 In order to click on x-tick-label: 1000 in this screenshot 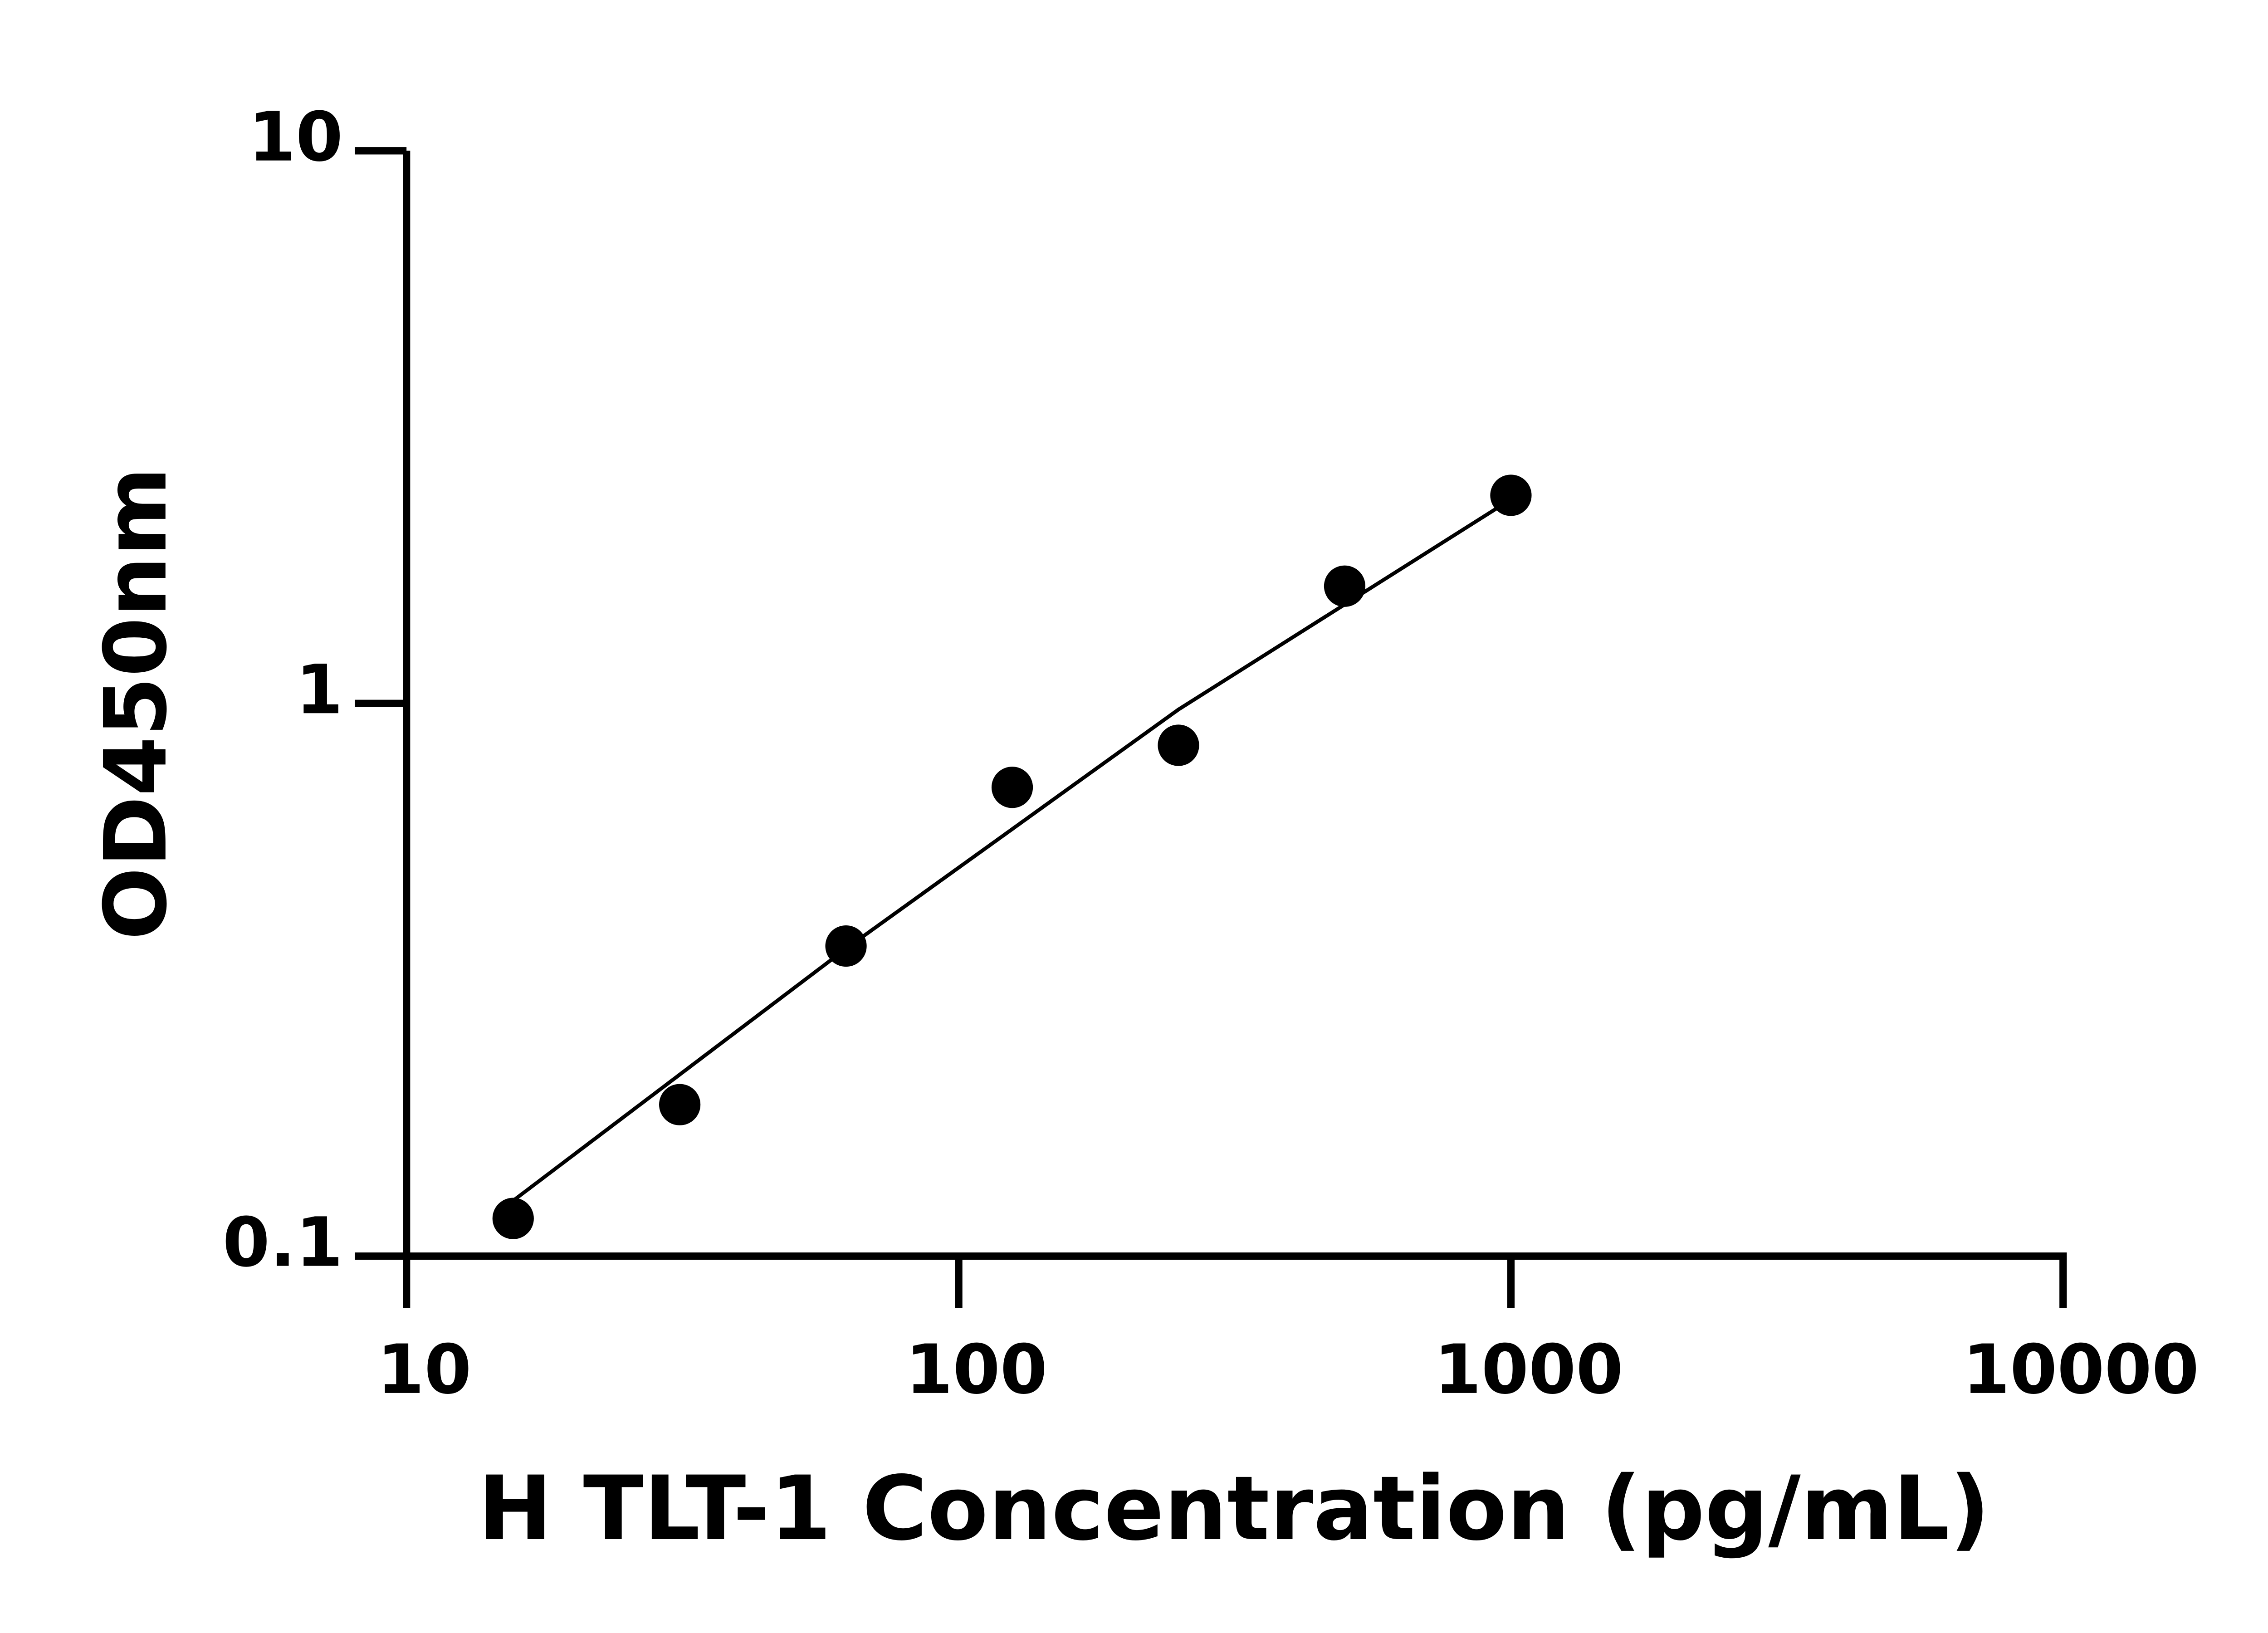, I will do `click(1528, 1369)`.